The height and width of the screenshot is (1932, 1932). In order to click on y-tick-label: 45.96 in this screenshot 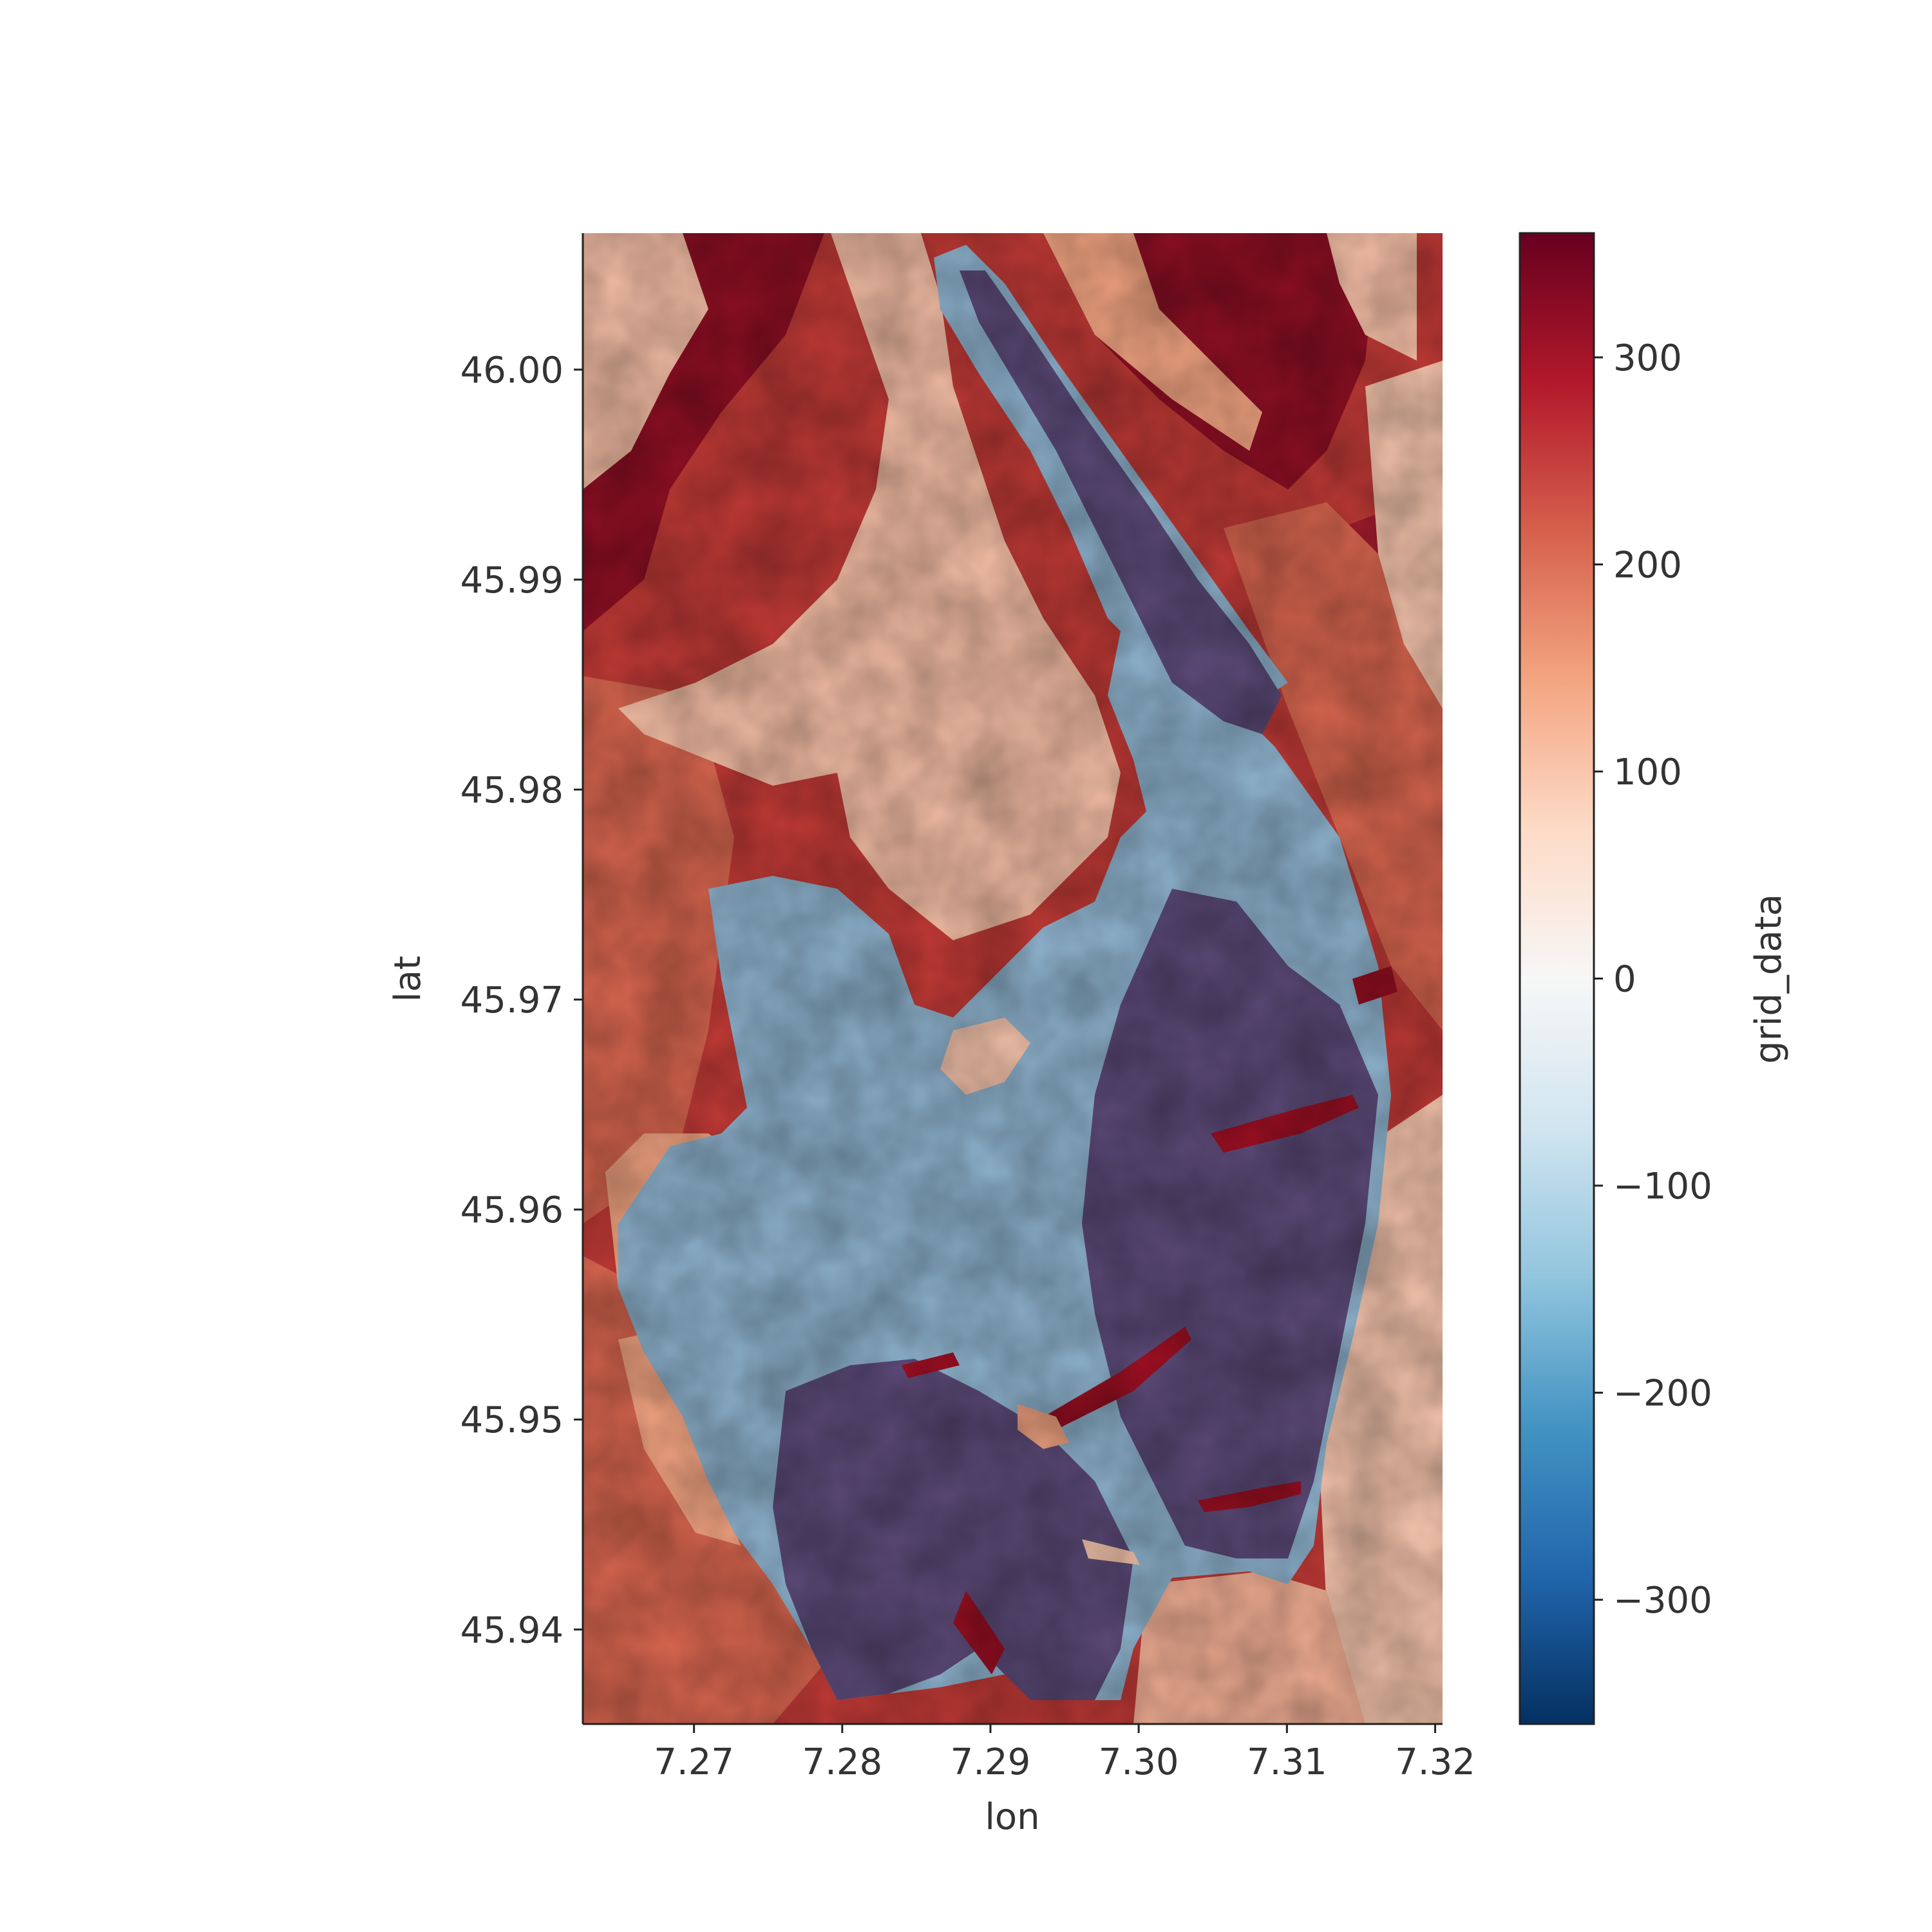, I will do `click(512, 1210)`.